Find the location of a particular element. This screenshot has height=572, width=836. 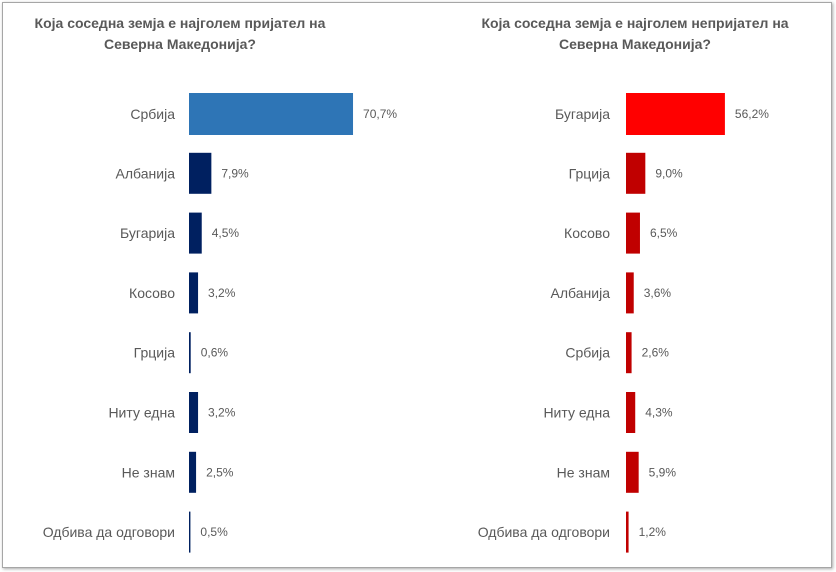

enemy-value-label-4: 3,6% is located at coordinates (658, 293).